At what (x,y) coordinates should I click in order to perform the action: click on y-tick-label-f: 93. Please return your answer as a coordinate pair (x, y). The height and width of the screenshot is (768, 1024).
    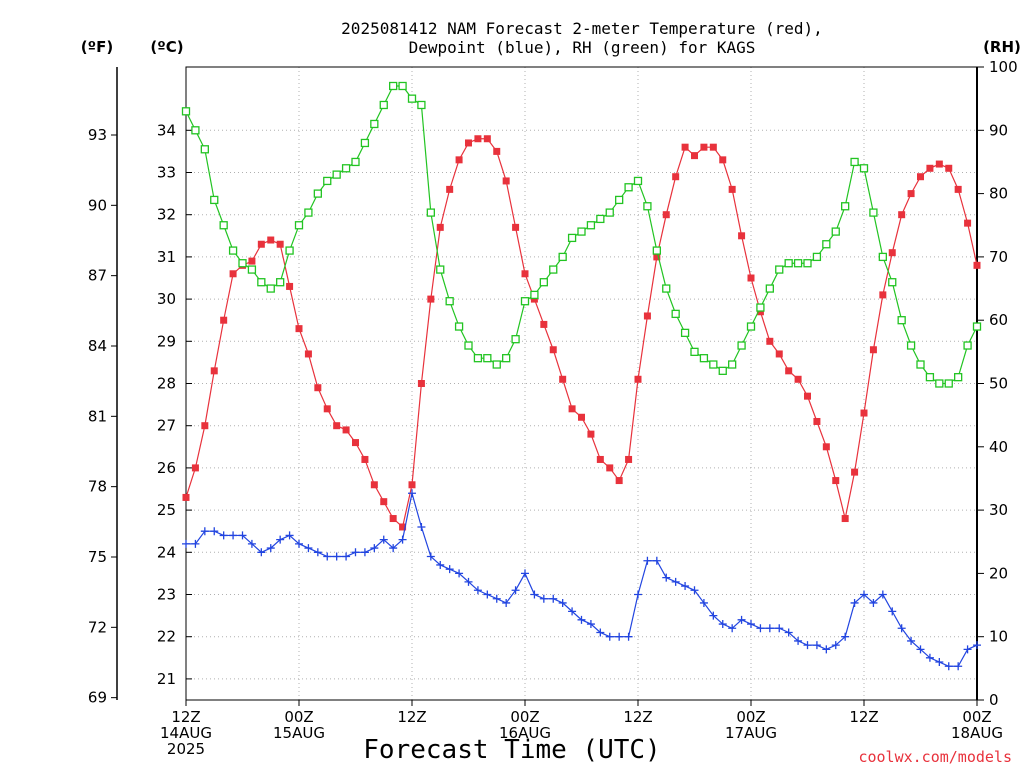
    Looking at the image, I should click on (97, 135).